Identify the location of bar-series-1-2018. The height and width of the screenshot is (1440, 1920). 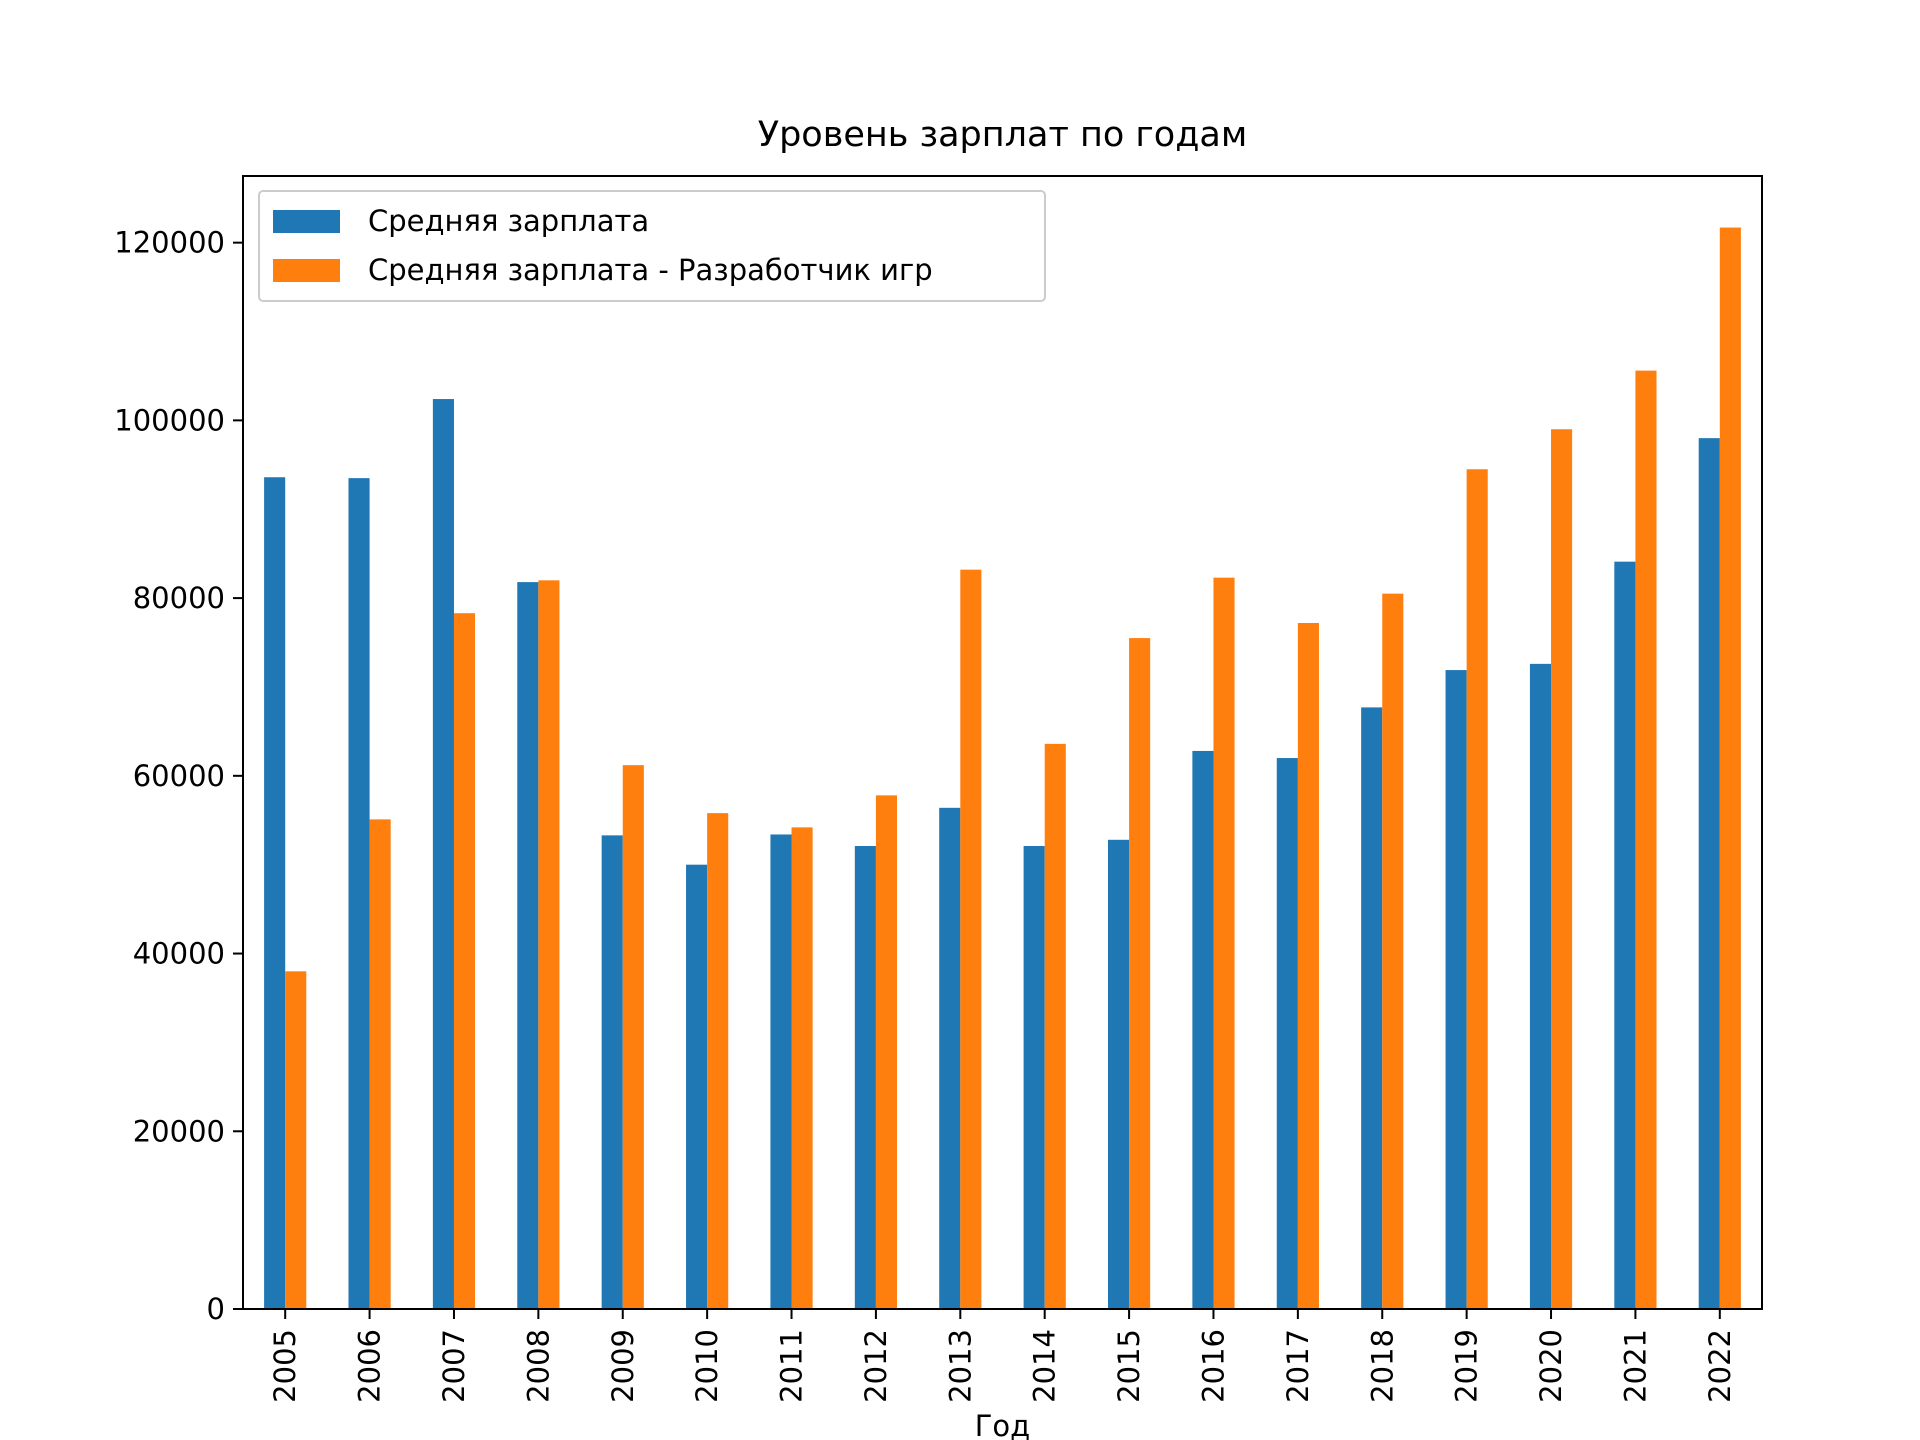
(1372, 1008).